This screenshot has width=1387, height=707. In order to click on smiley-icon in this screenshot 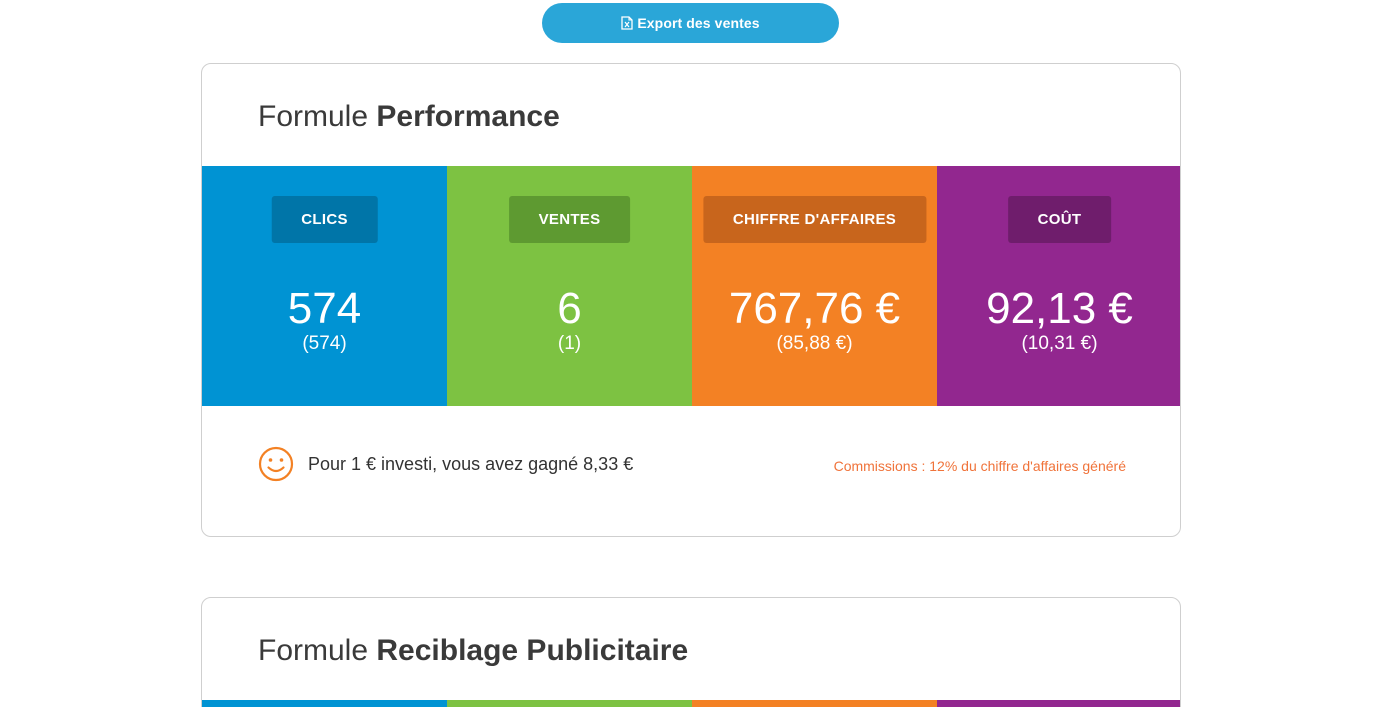, I will do `click(276, 464)`.